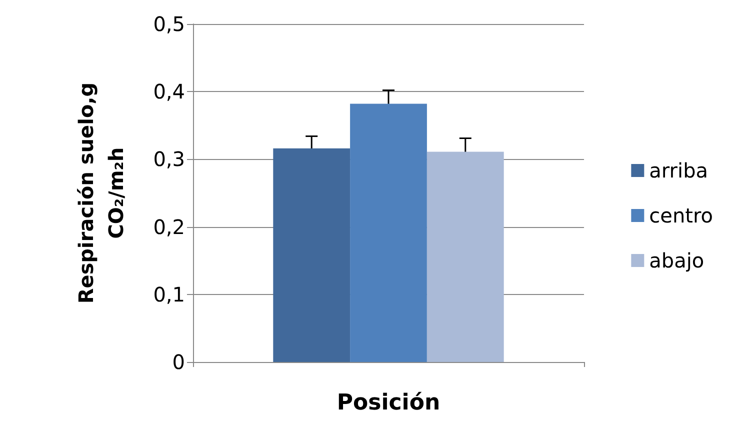 The image size is (736, 431). Describe the element at coordinates (169, 92) in the screenshot. I see `y-tick-label: 0,4` at that location.